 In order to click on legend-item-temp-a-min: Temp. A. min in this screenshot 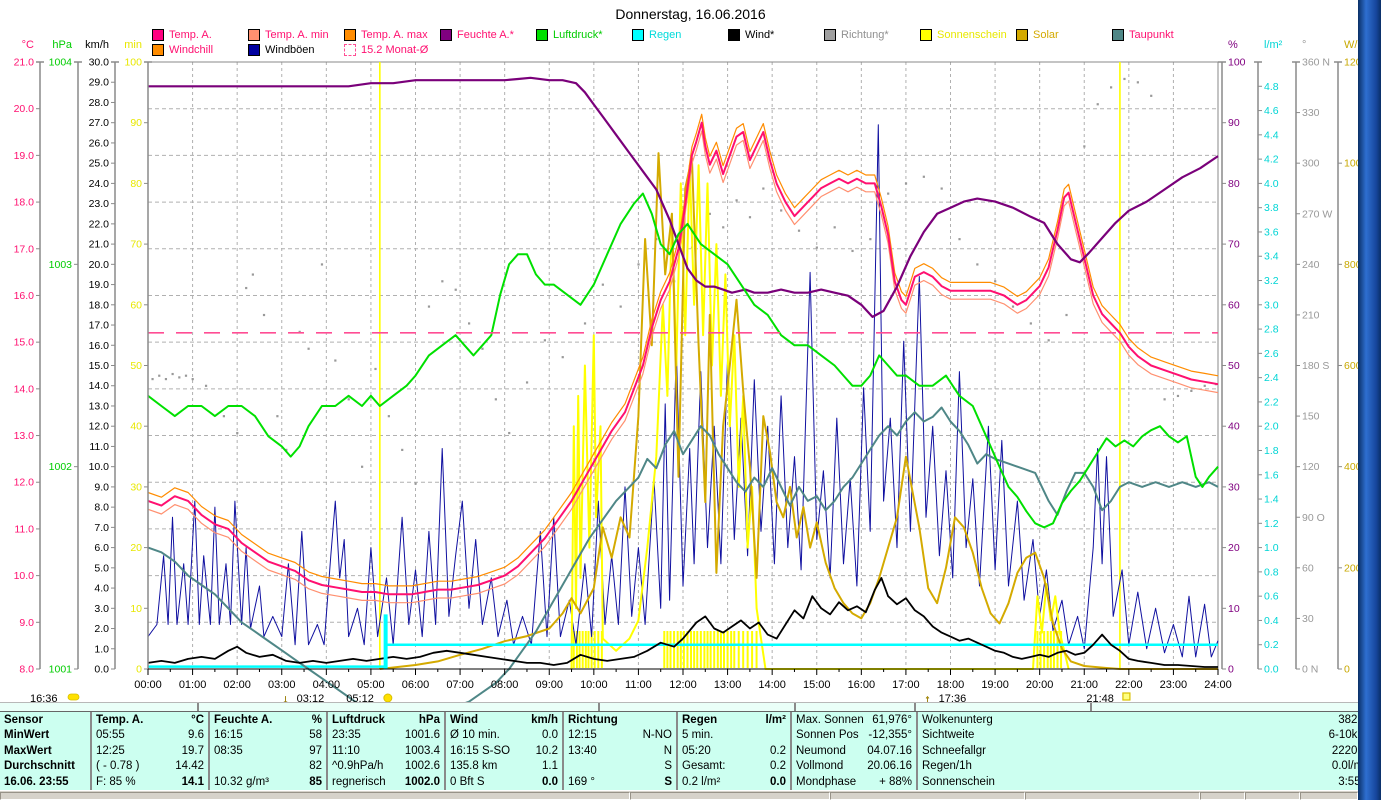, I will do `click(296, 35)`.